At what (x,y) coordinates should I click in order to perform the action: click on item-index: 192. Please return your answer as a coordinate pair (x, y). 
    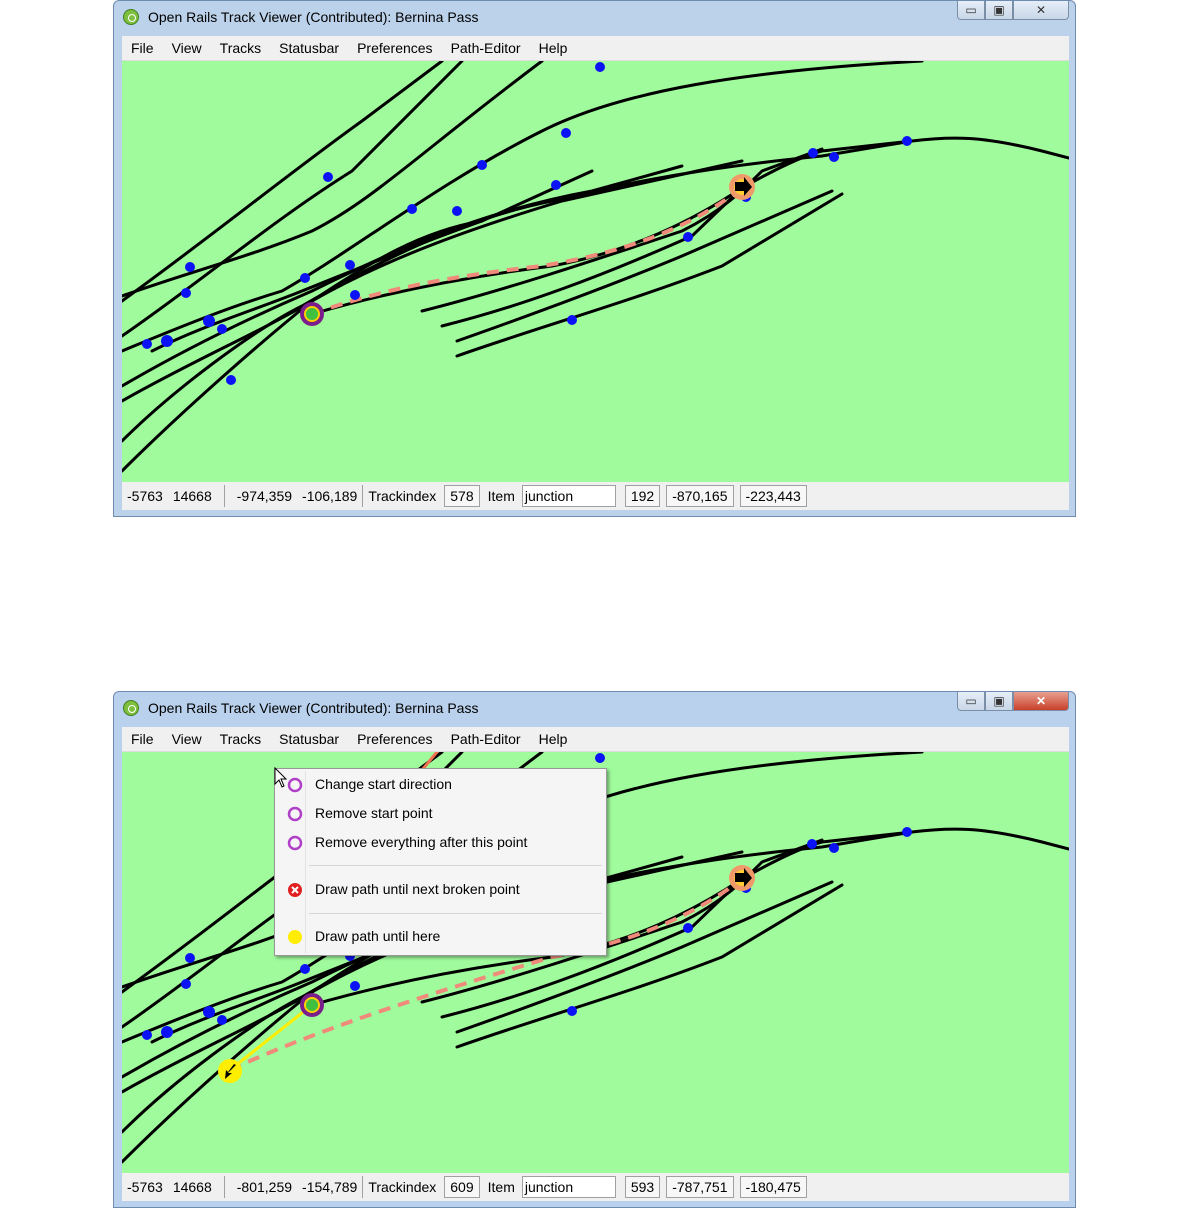
    Looking at the image, I should click on (642, 496).